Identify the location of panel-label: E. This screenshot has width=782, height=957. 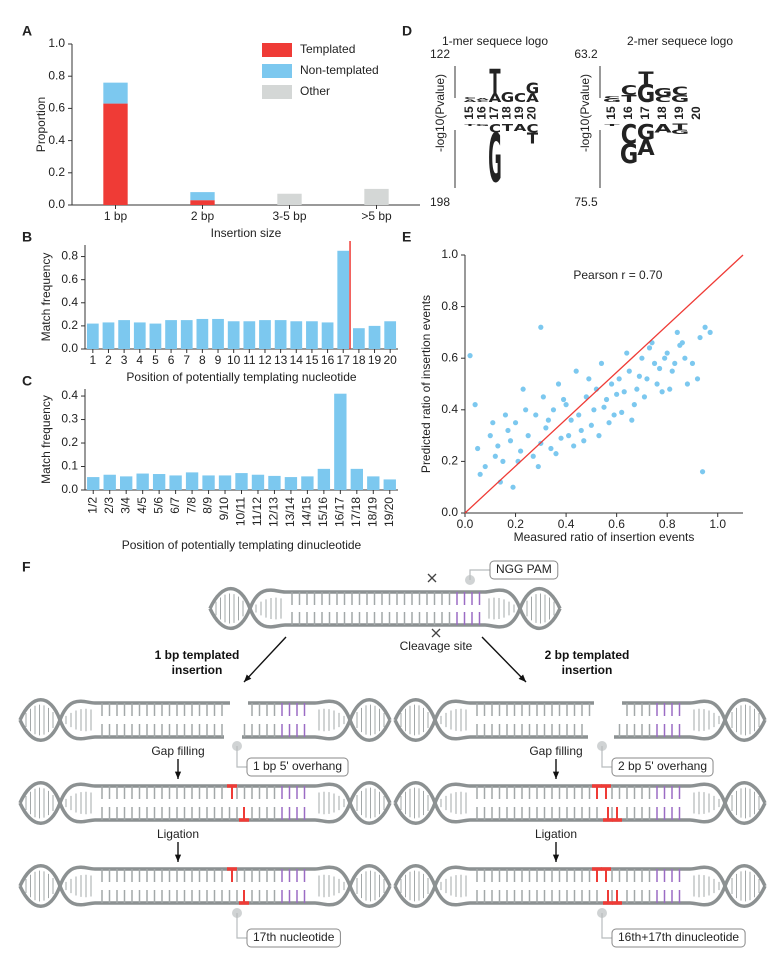
(406, 237).